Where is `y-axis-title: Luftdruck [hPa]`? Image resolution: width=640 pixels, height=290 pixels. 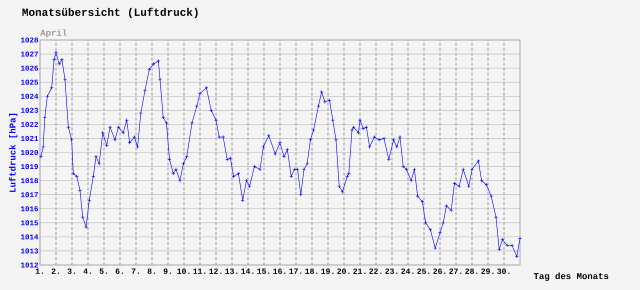
y-axis-title: Luftdruck [hPa] is located at coordinates (13, 153).